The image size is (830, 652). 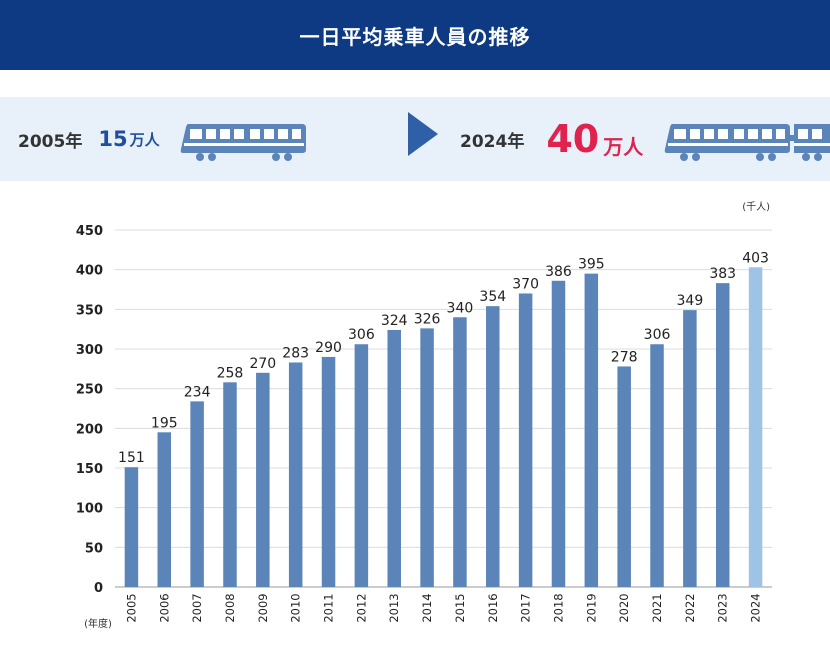 What do you see at coordinates (98, 623) in the screenshot?
I see `x-axis-unit-label: (年度)` at bounding box center [98, 623].